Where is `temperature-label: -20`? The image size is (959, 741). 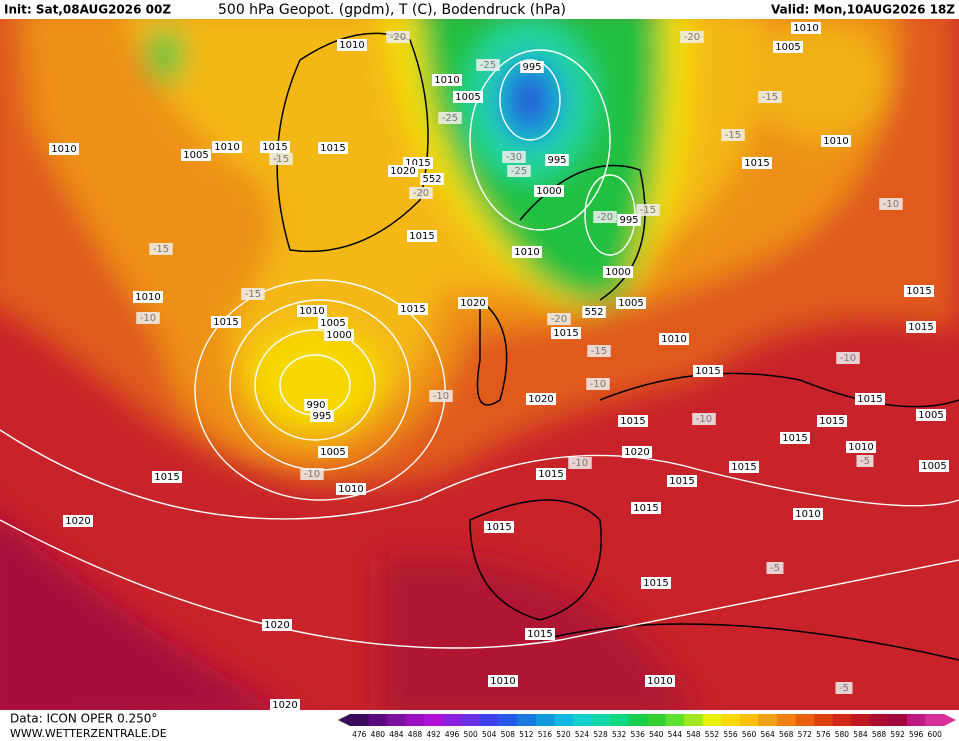 temperature-label: -20 is located at coordinates (692, 37).